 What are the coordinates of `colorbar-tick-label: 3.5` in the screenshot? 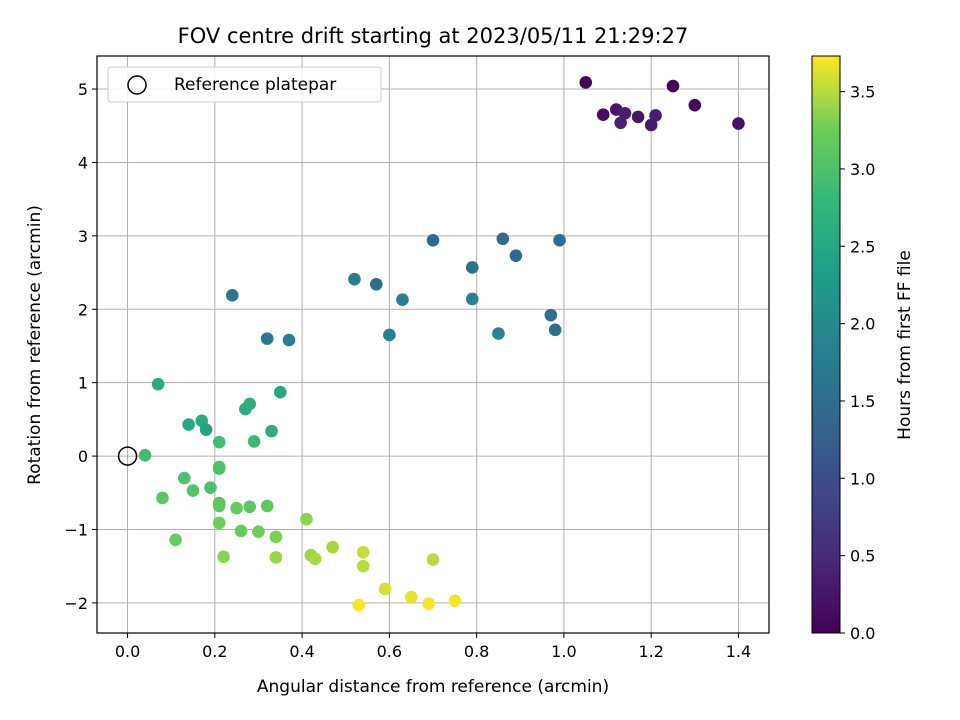 It's located at (862, 92).